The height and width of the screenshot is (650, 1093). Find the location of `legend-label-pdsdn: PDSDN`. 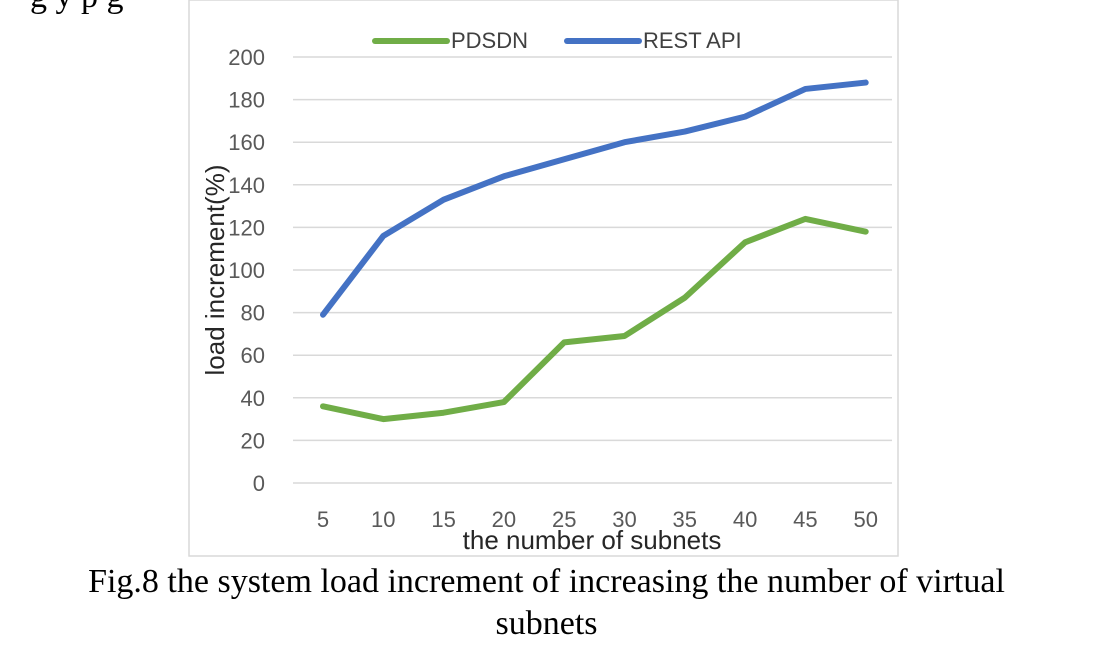

legend-label-pdsdn: PDSDN is located at coordinates (489, 40).